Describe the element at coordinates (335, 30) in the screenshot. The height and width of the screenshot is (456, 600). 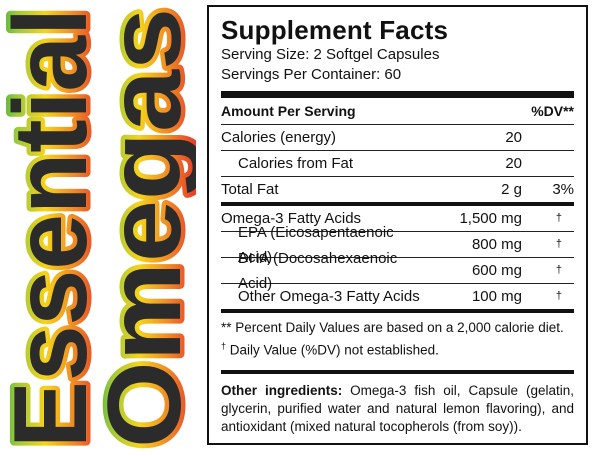
I see `facts-title: Supplement Facts` at that location.